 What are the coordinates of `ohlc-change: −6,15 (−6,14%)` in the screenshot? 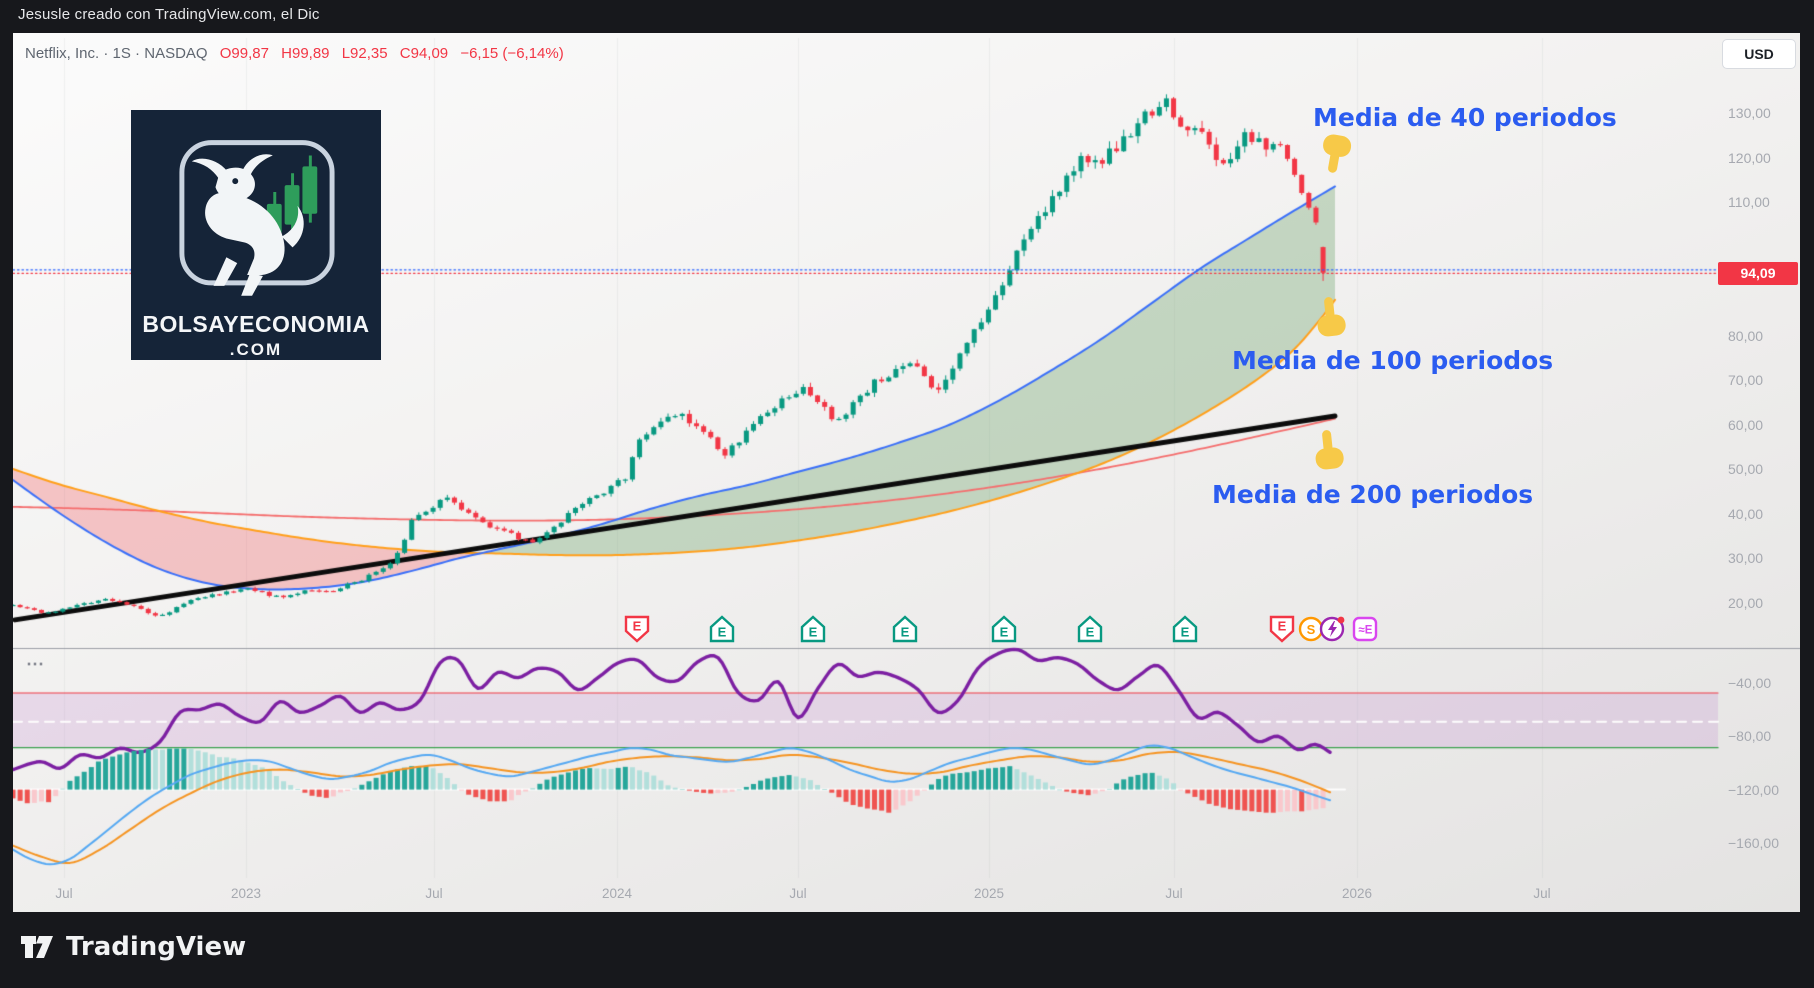 It's located at (512, 53).